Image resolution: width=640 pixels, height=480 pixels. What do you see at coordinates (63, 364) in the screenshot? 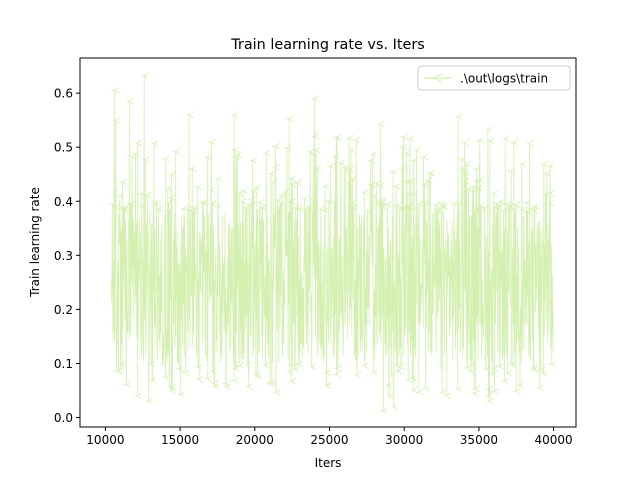
I see `y-tick-label: 0.1` at bounding box center [63, 364].